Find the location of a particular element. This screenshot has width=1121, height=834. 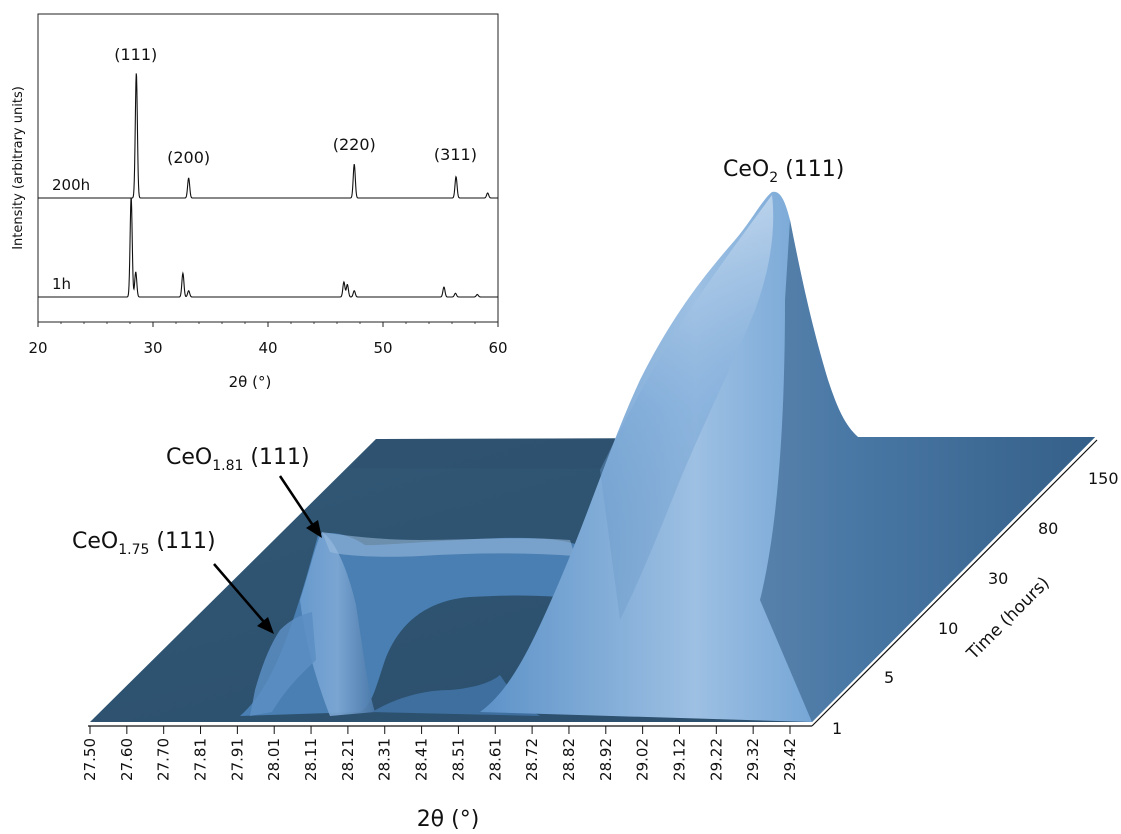

surface-y-ticks: 1 5 10 30 80 150 is located at coordinates (975, 603).